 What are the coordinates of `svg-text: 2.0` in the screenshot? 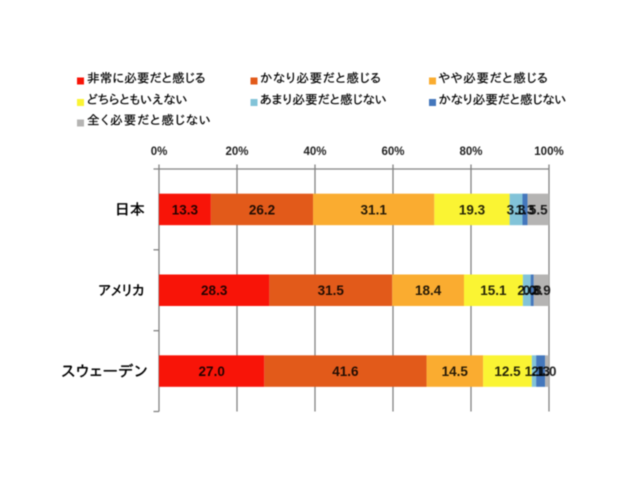 It's located at (526, 290).